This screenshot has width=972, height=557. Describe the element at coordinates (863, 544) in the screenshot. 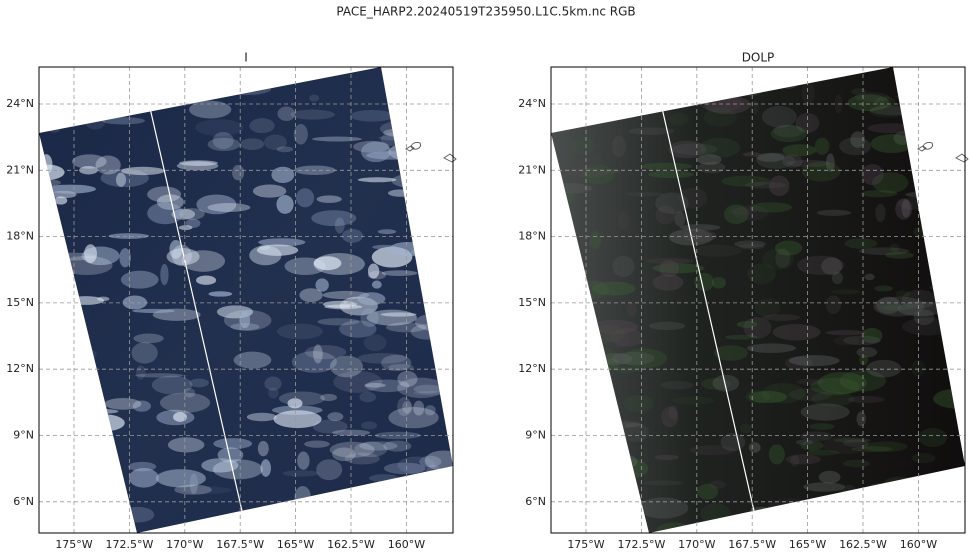

I see `x-tick-label: 162.5°W` at that location.